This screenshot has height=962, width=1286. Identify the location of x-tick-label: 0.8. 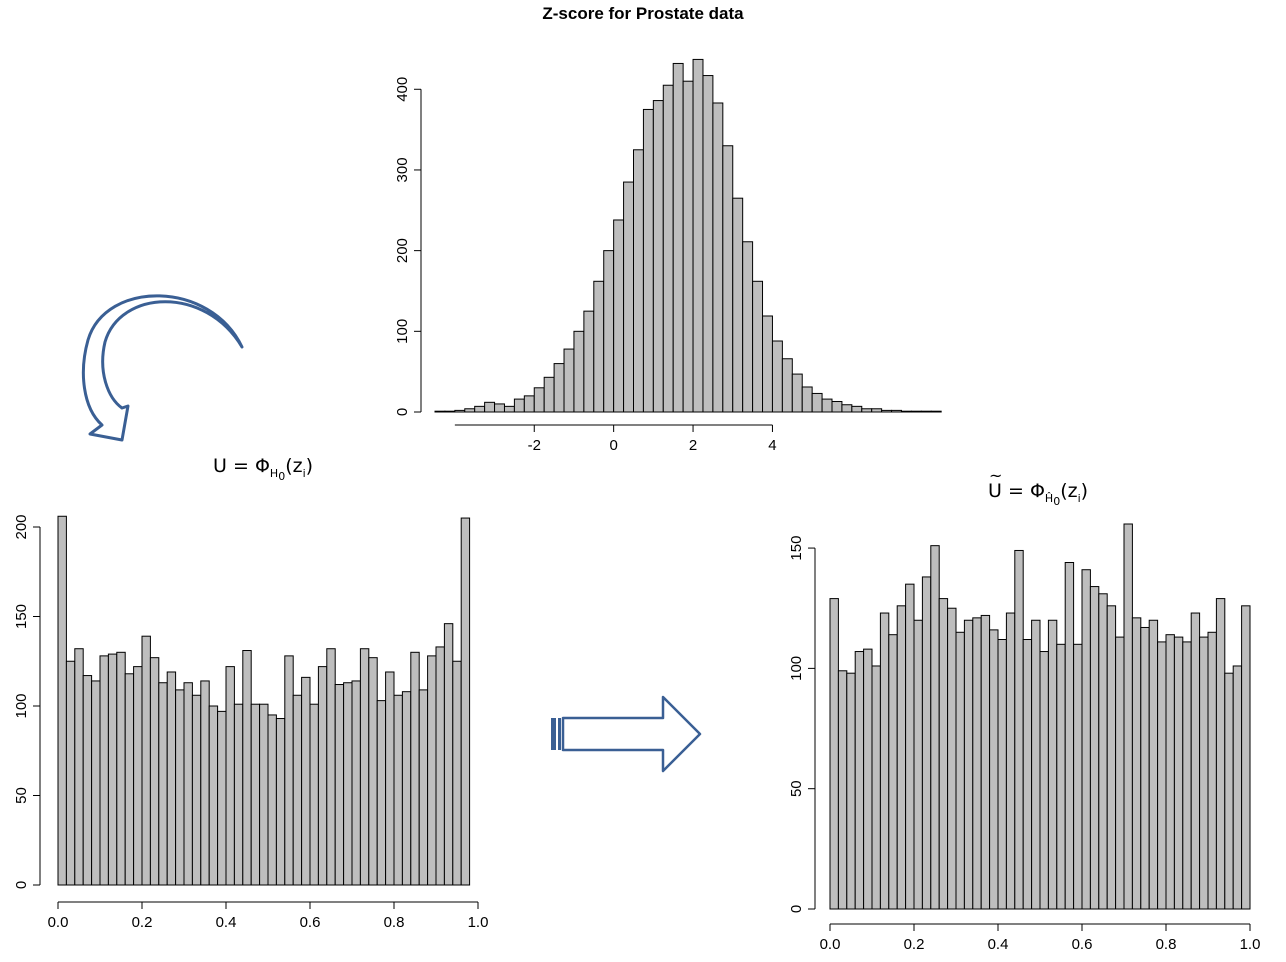
(394, 922).